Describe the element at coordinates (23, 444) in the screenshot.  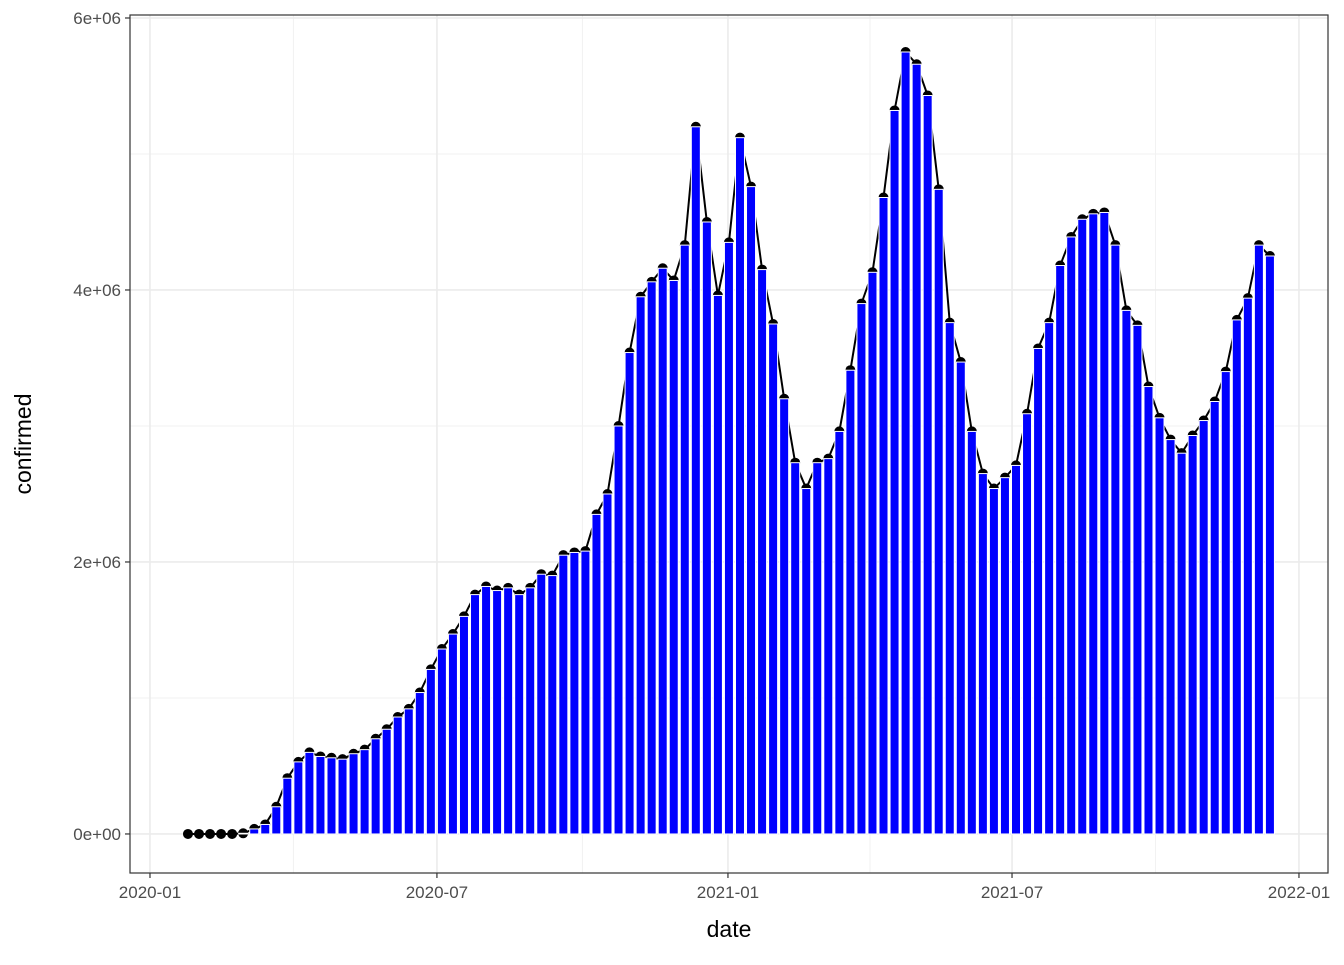
I see `y-axis-title: confirmed` at that location.